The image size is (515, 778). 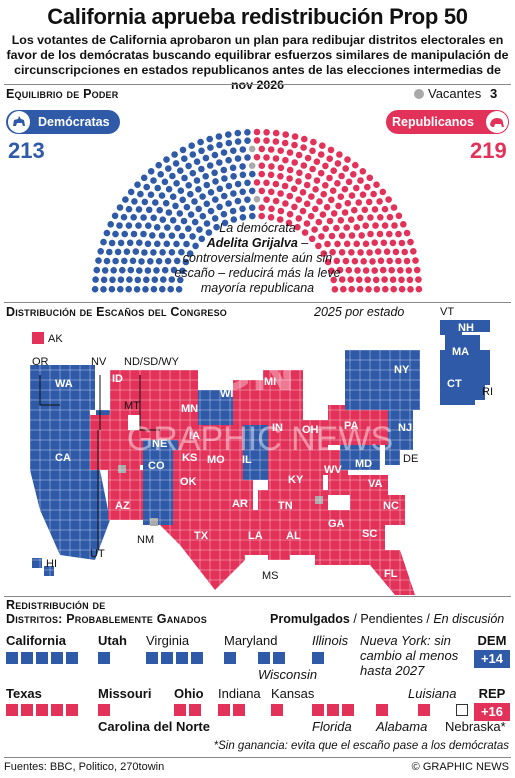 What do you see at coordinates (64, 384) in the screenshot?
I see `label-WA: WA` at bounding box center [64, 384].